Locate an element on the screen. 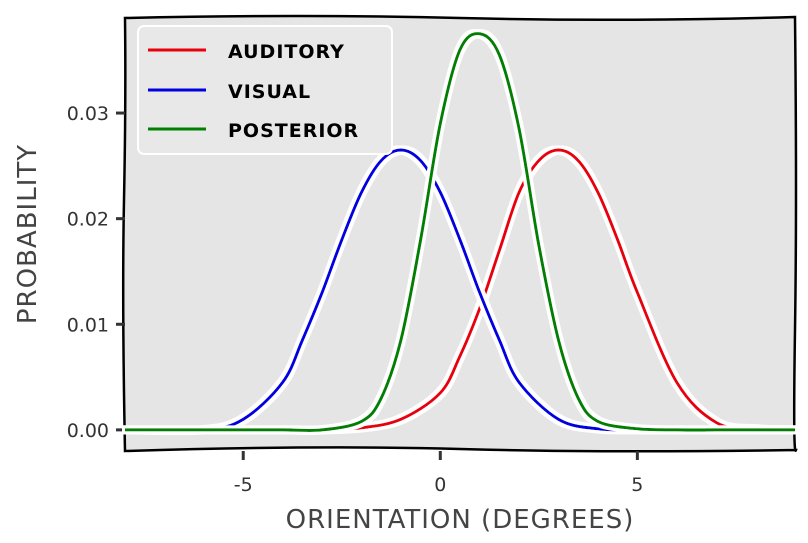  legend-box is located at coordinates (265, 90).